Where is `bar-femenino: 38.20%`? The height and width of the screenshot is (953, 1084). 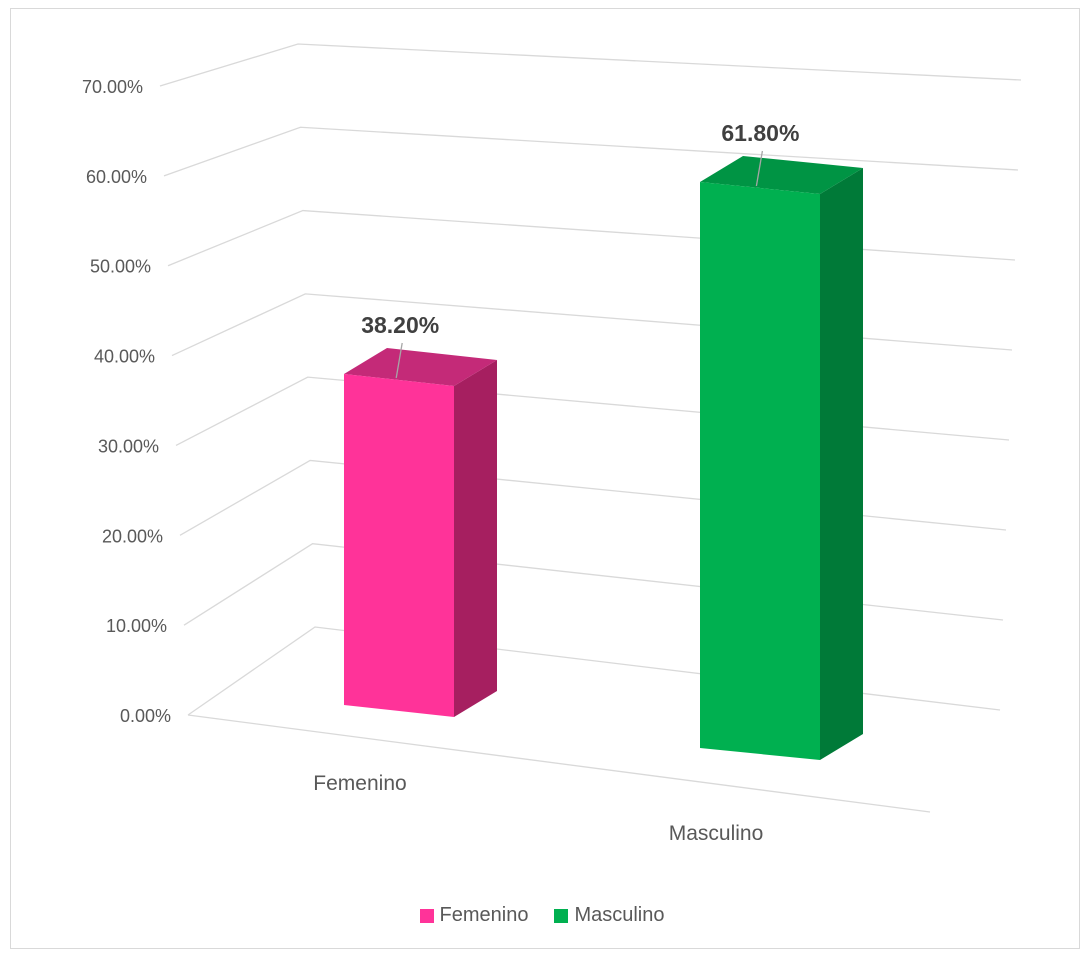
bar-femenino: 38.20% is located at coordinates (420, 514).